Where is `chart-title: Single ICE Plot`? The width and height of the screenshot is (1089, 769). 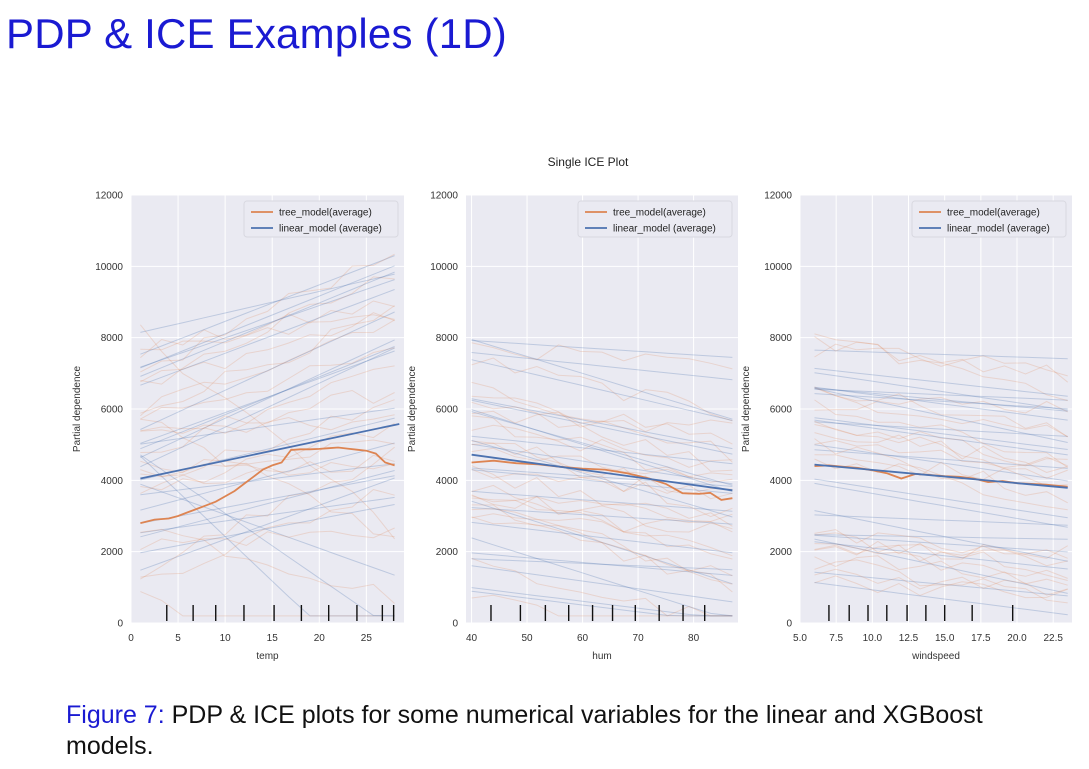 chart-title: Single ICE Plot is located at coordinates (588, 162).